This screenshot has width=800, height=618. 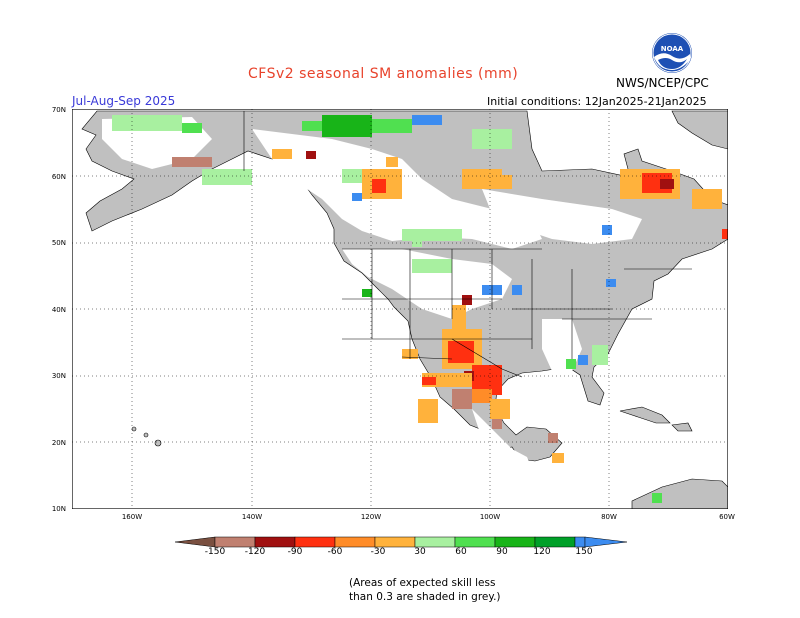 What do you see at coordinates (58, 443) in the screenshot?
I see `lat-label: 20N` at bounding box center [58, 443].